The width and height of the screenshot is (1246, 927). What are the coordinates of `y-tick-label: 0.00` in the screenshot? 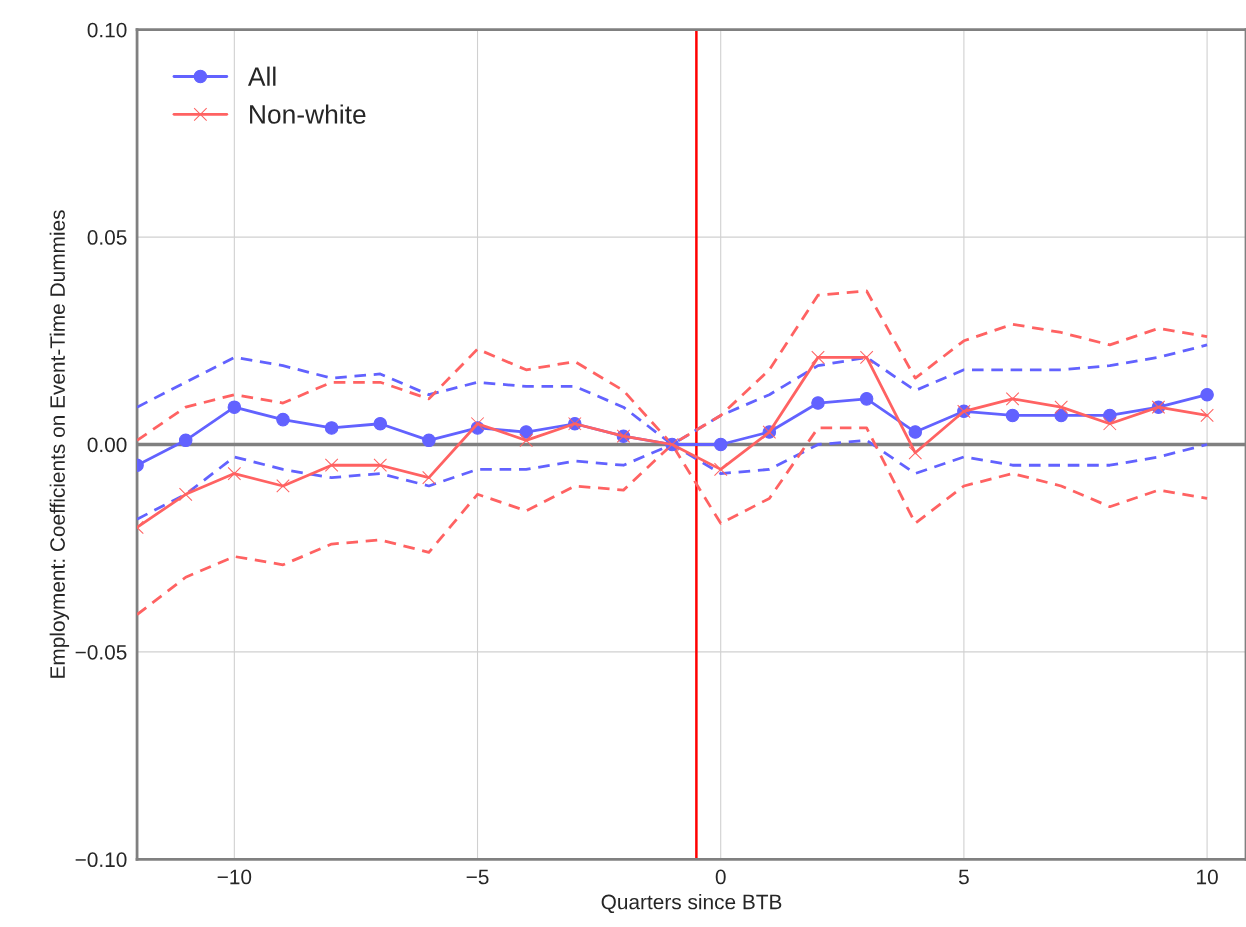 It's located at (107, 445).